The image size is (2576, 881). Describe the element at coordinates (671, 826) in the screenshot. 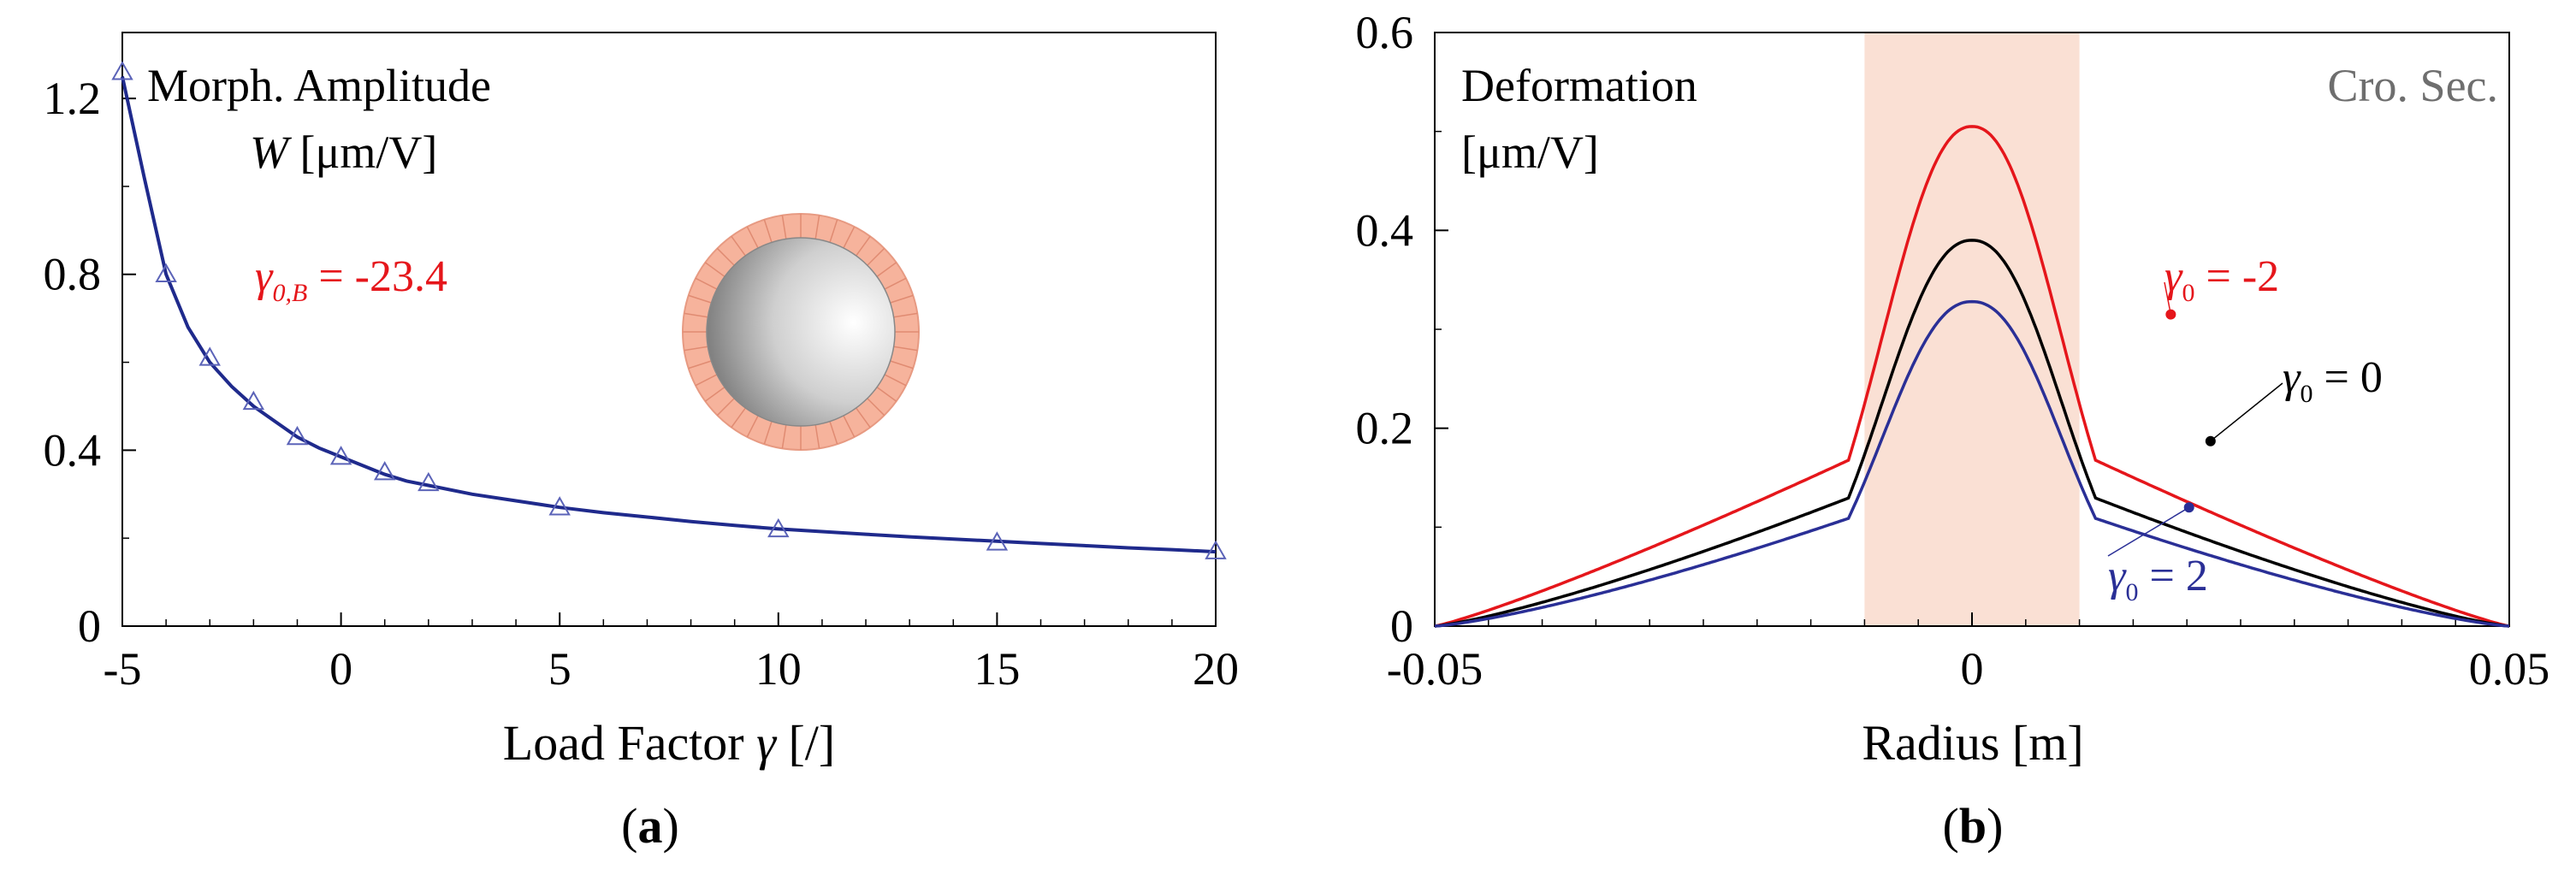

I see `panel-a-label-paren-close: )` at that location.